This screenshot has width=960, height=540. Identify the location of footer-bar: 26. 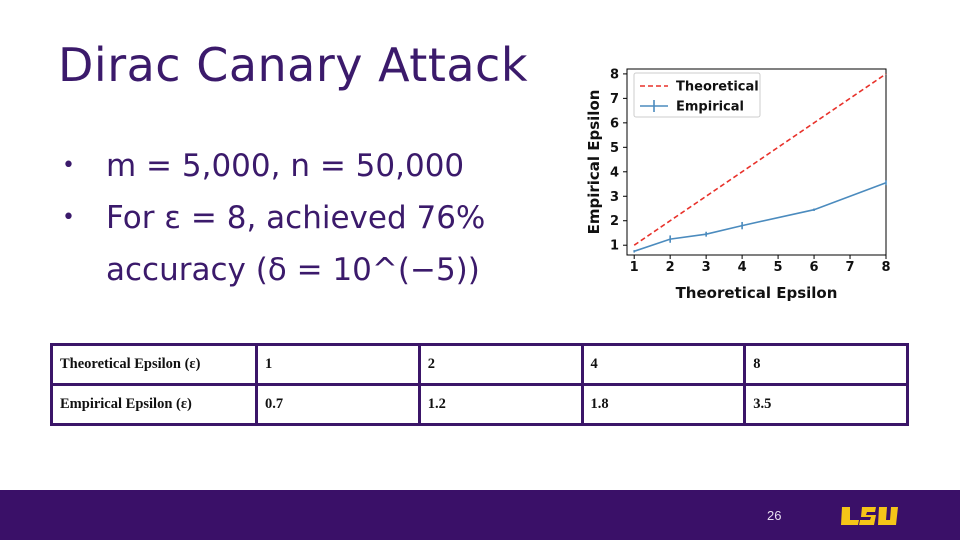
(480, 515).